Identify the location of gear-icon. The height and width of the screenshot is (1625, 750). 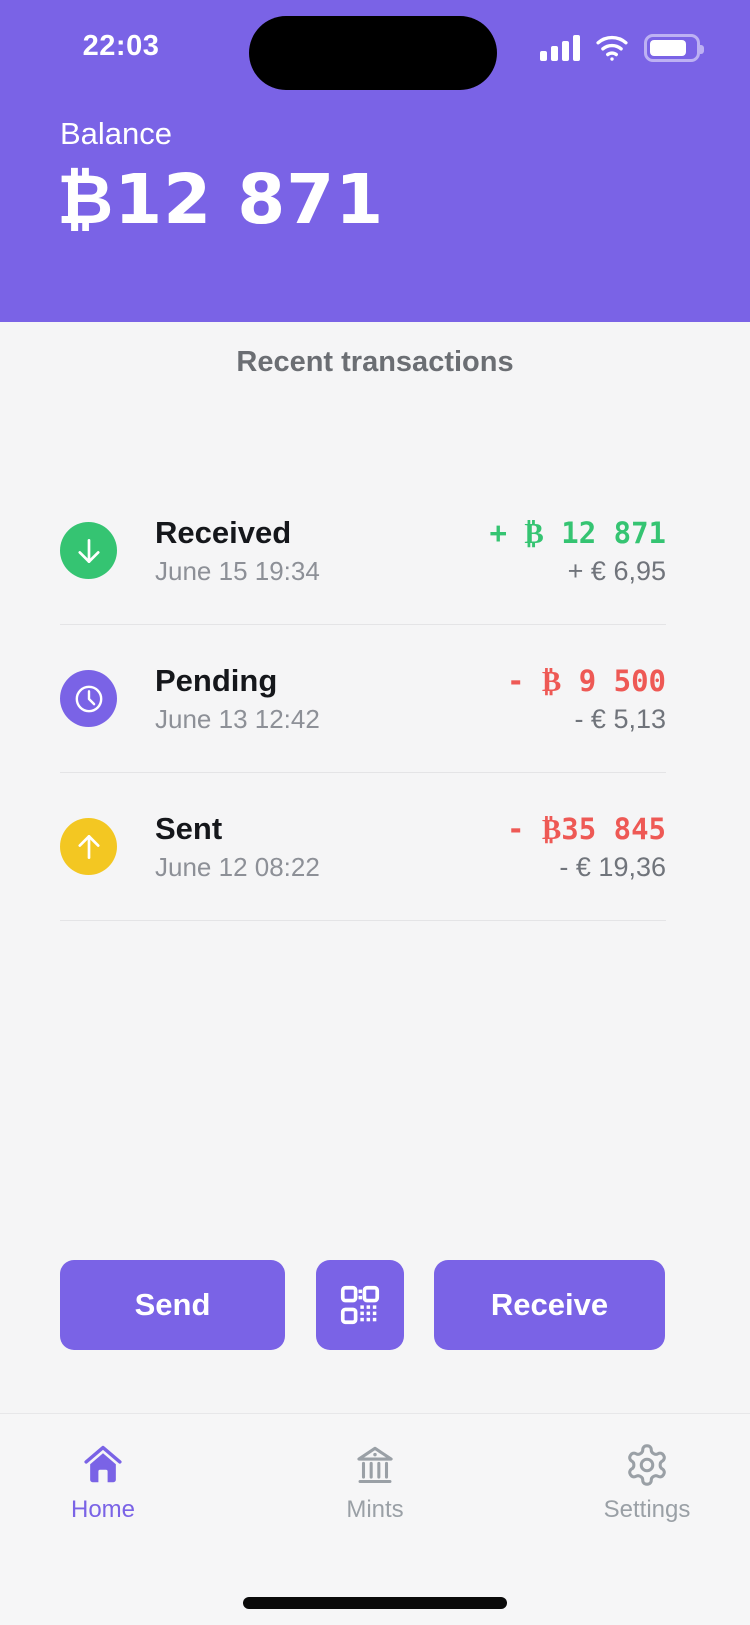
(647, 1465).